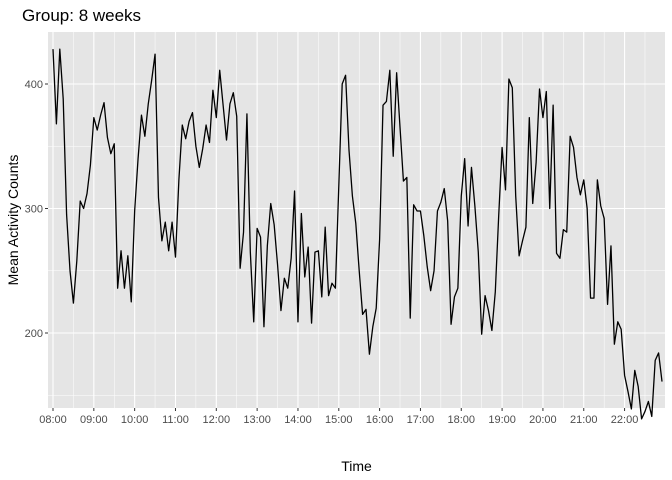  Describe the element at coordinates (380, 420) in the screenshot. I see `x-tick-label: 16:00` at that location.